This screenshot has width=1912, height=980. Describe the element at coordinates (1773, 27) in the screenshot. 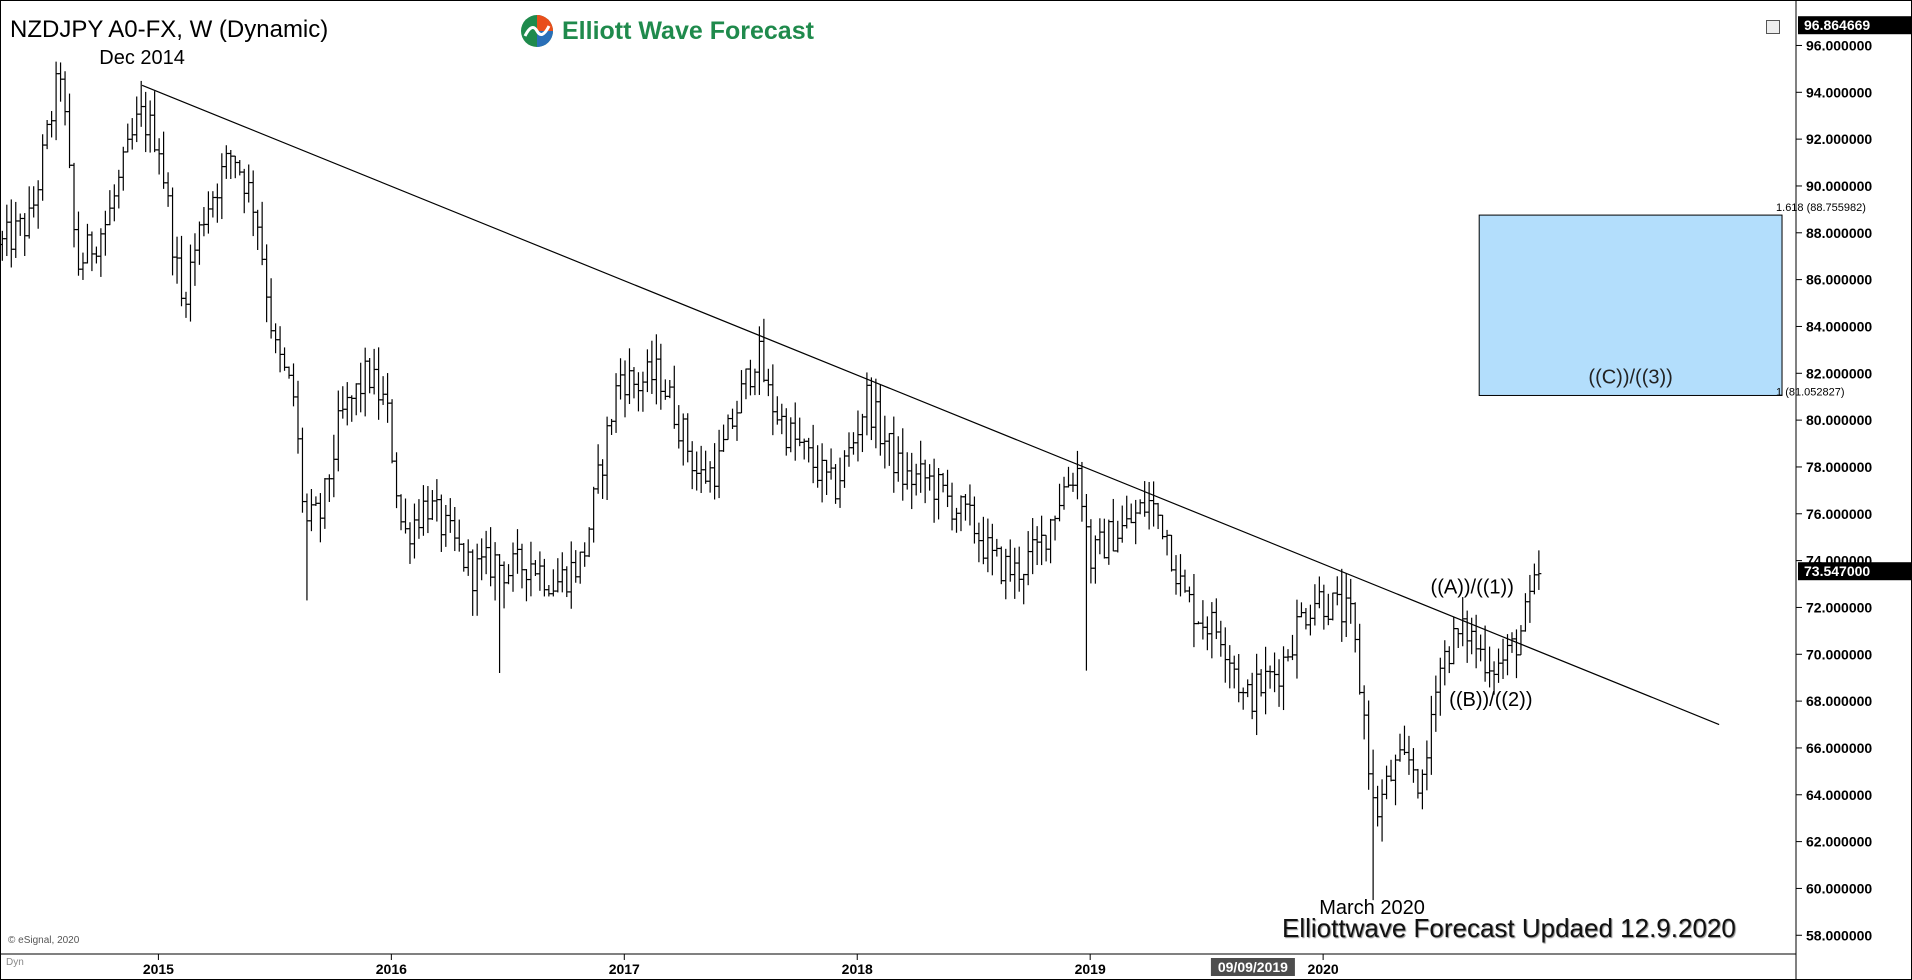

I see `window-restore-icon` at that location.